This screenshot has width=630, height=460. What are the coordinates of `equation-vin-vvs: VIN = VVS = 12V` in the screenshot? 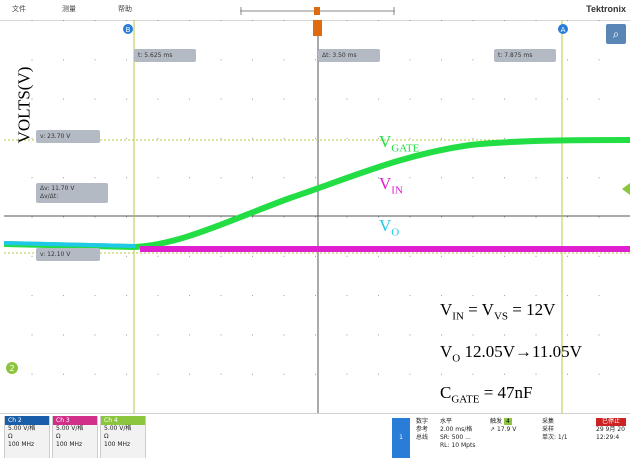 It's located at (498, 311).